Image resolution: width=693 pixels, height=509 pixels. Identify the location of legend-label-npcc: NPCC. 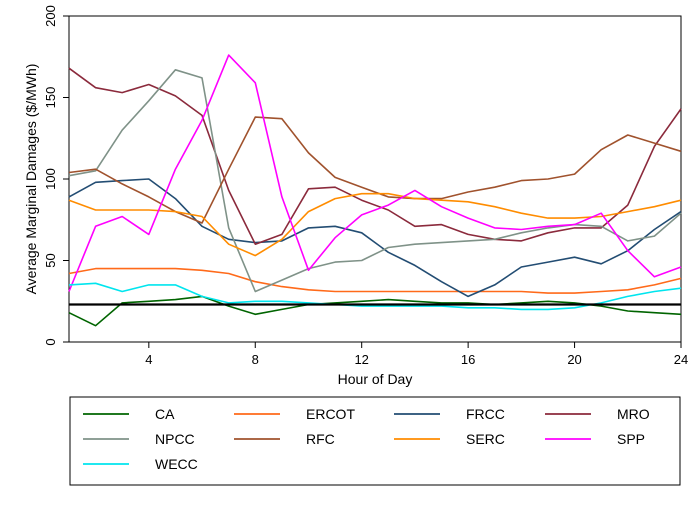
(175, 439).